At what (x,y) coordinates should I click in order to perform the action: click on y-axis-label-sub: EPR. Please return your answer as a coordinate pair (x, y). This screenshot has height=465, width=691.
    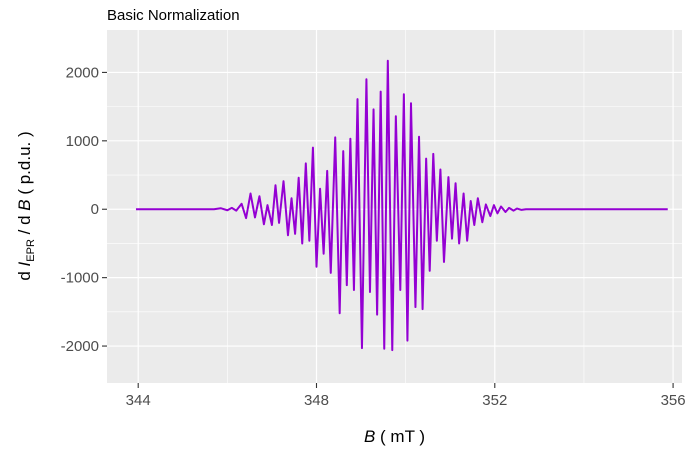
    Looking at the image, I should click on (31, 250).